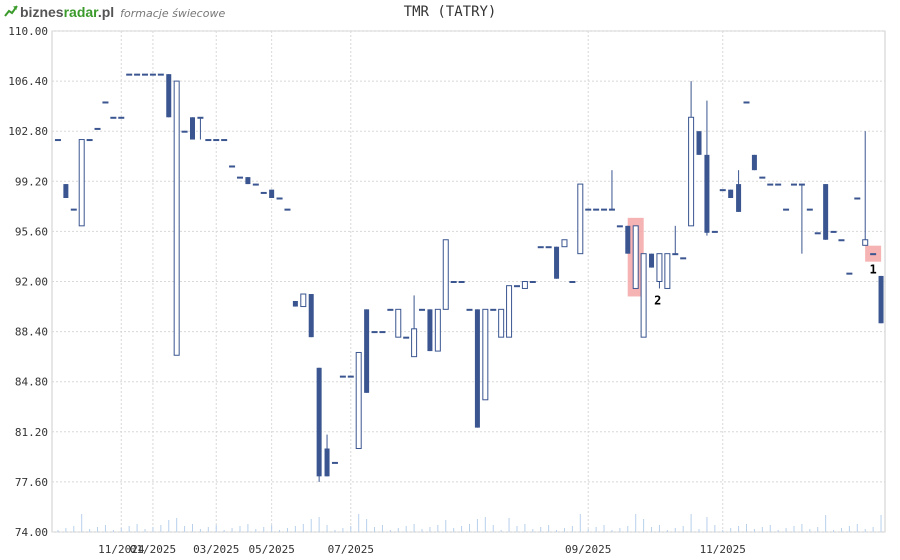 Image resolution: width=900 pixels, height=560 pixels. Describe the element at coordinates (873, 270) in the screenshot. I see `pattern-label: 1` at that location.